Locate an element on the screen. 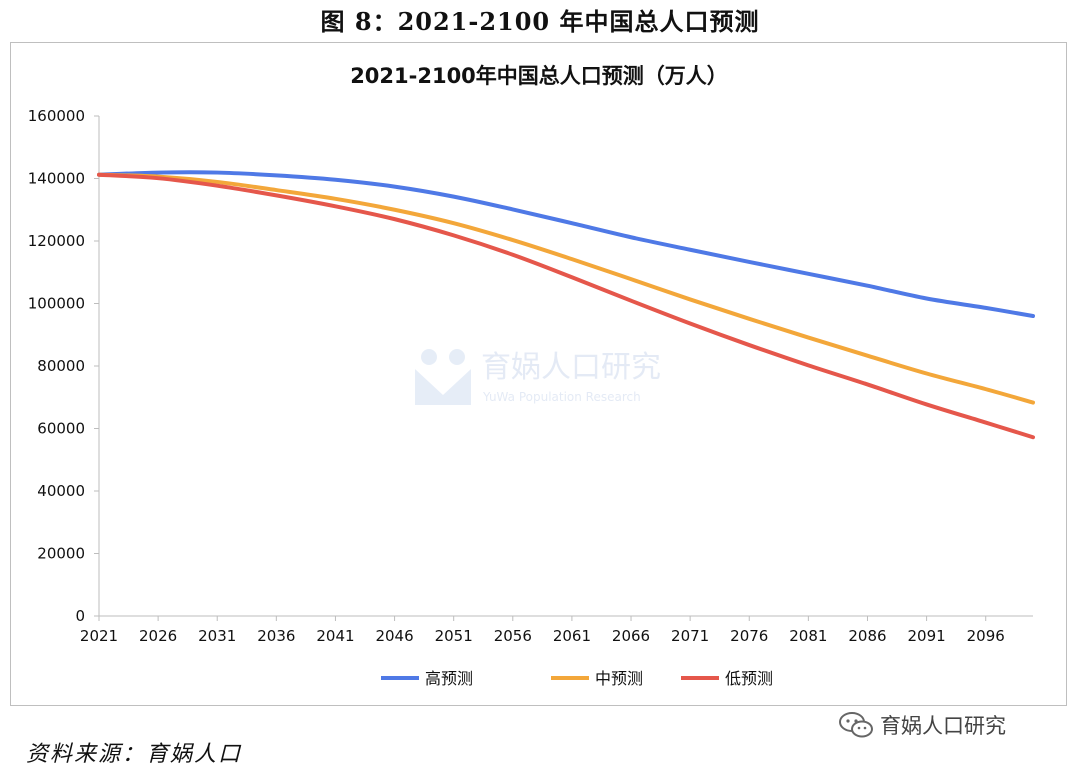  legend-label: 中预测 is located at coordinates (619, 678).